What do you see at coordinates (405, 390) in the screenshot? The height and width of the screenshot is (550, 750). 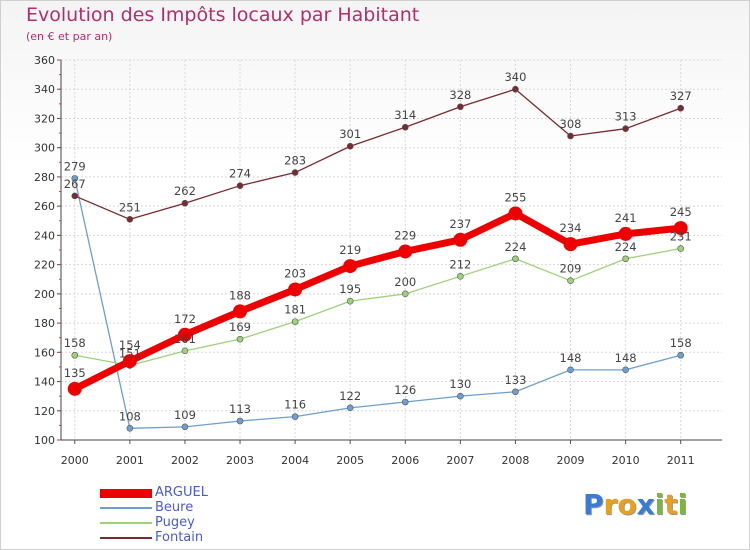 I see `data-label-beure: 126` at bounding box center [405, 390].